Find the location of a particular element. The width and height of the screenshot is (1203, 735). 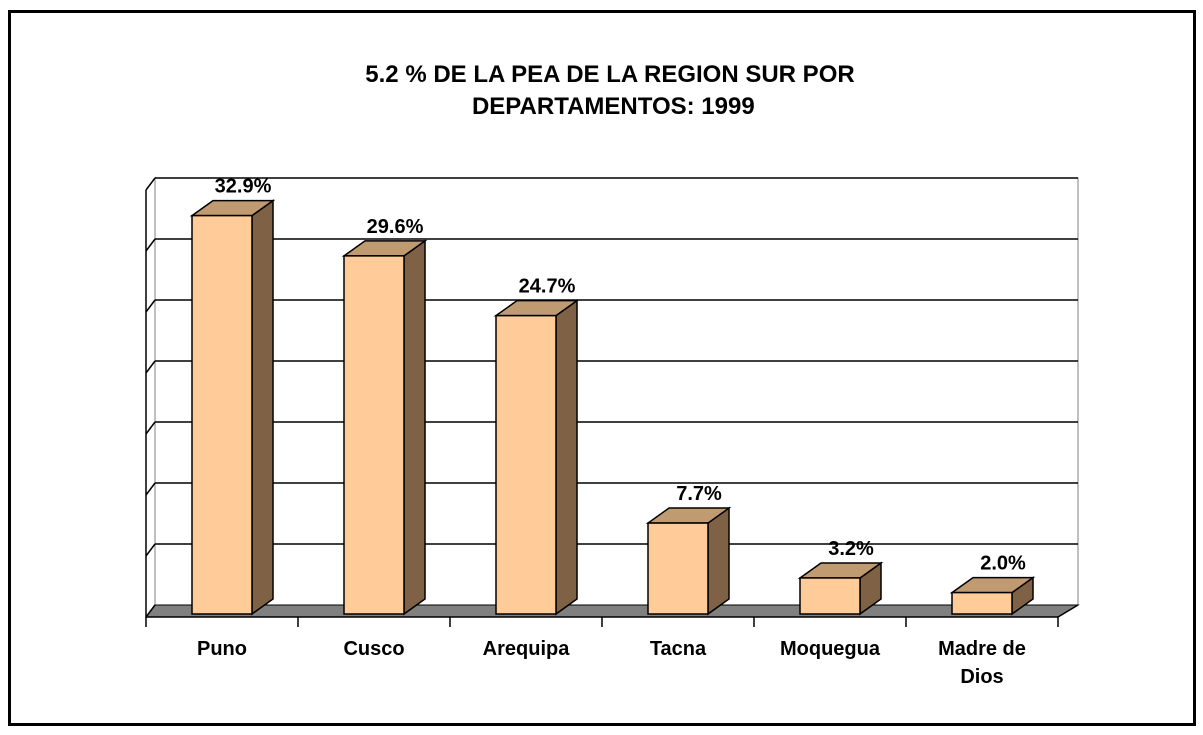

value-label: 29.6% is located at coordinates (395, 227).